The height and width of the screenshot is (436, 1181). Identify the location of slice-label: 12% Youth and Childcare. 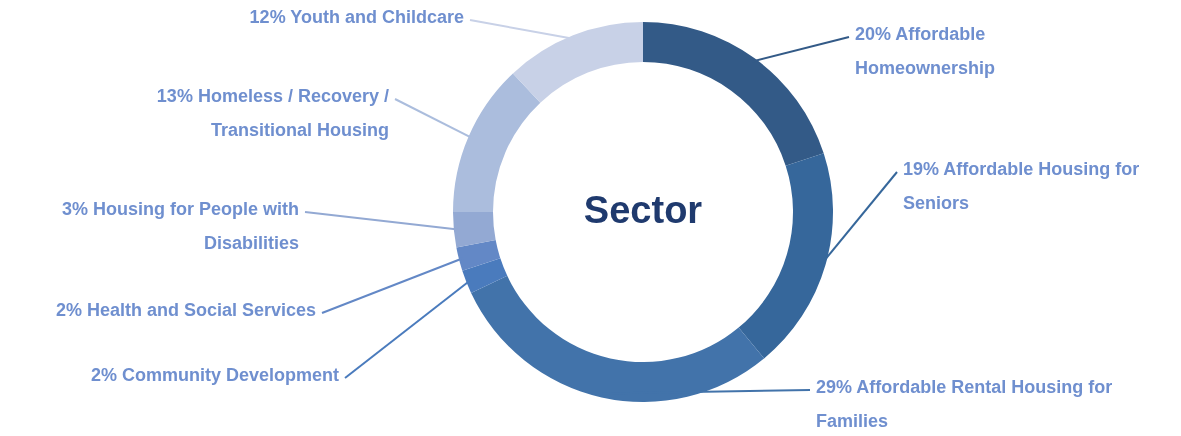
(356, 17).